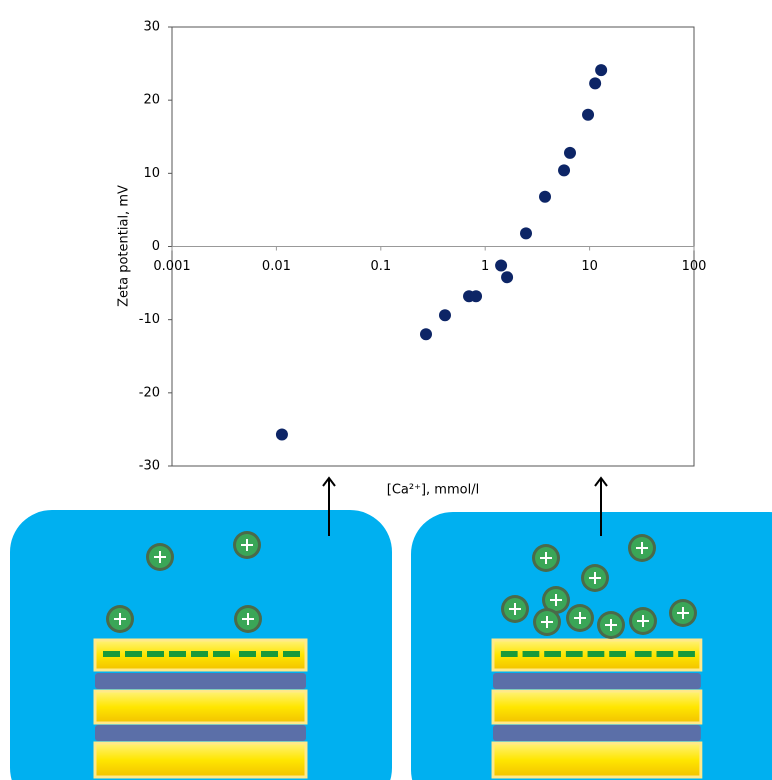 The height and width of the screenshot is (780, 772). Describe the element at coordinates (151, 27) in the screenshot. I see `y-tick-label: 30` at that location.